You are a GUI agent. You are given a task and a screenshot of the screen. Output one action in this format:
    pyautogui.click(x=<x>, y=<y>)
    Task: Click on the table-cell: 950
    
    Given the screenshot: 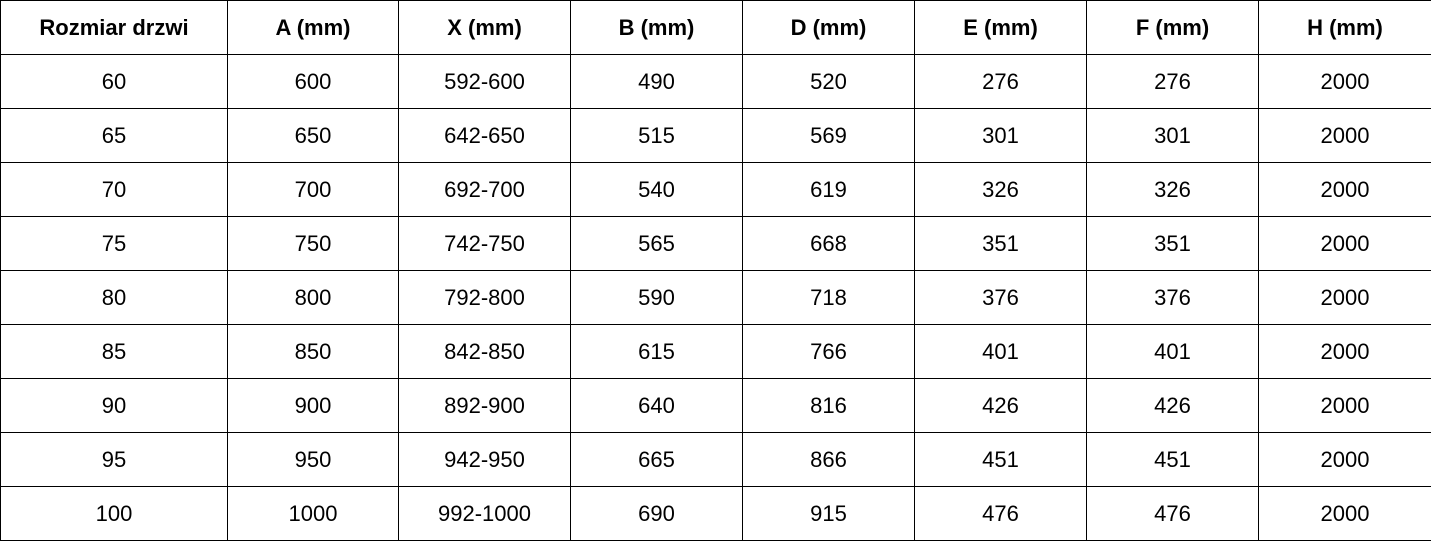 What is the action you would take?
    pyautogui.click(x=313, y=459)
    